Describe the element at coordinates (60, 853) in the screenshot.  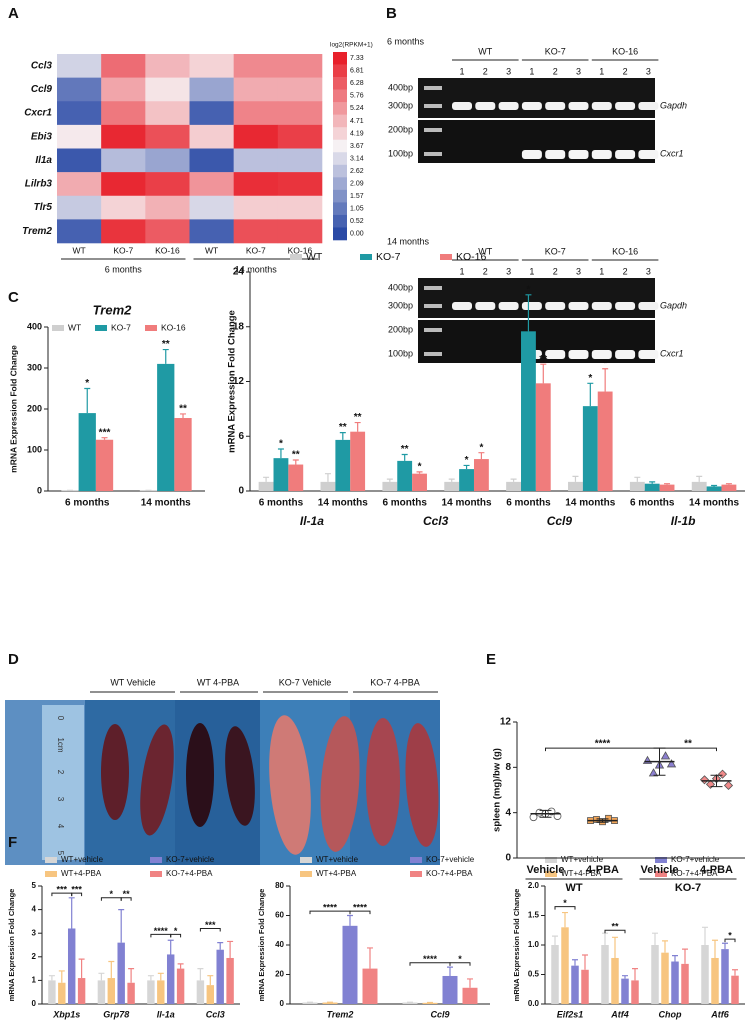
I see `ruler-label: 5` at that location.